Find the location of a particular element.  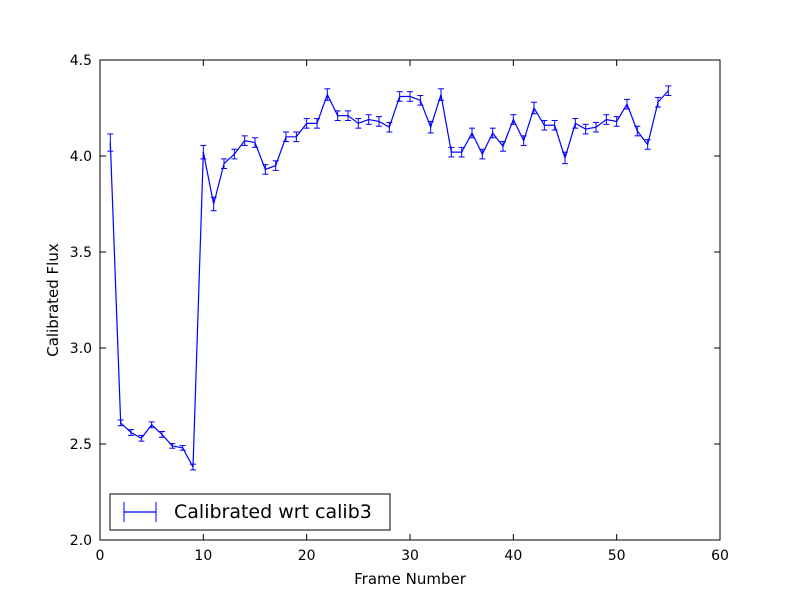

x-tick-label: 30 is located at coordinates (410, 556).